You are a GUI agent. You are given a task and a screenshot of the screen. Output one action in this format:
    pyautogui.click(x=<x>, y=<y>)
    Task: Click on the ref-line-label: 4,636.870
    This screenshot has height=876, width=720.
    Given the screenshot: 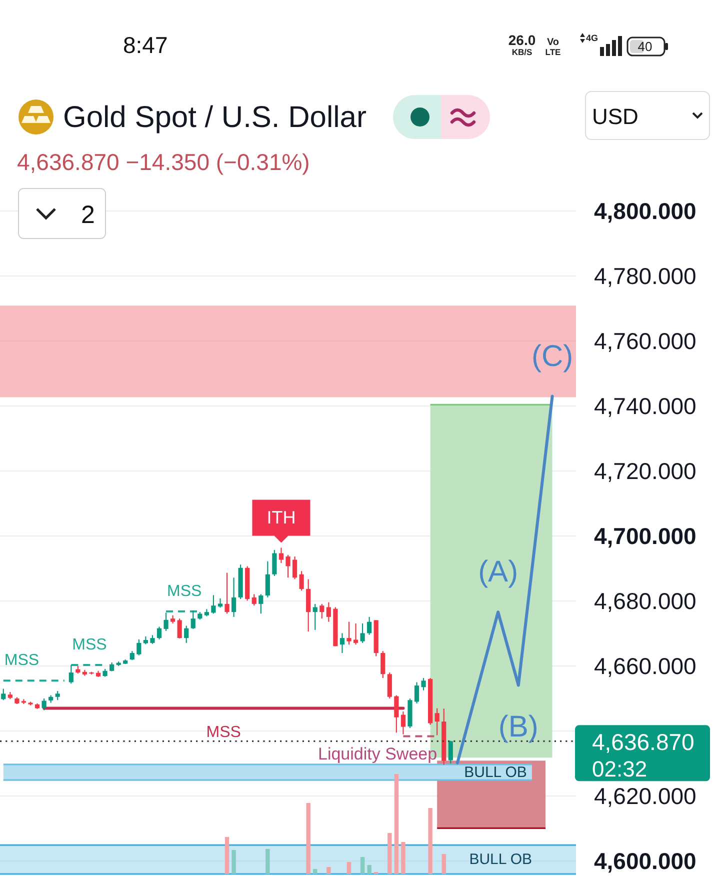 What is the action you would take?
    pyautogui.click(x=643, y=742)
    